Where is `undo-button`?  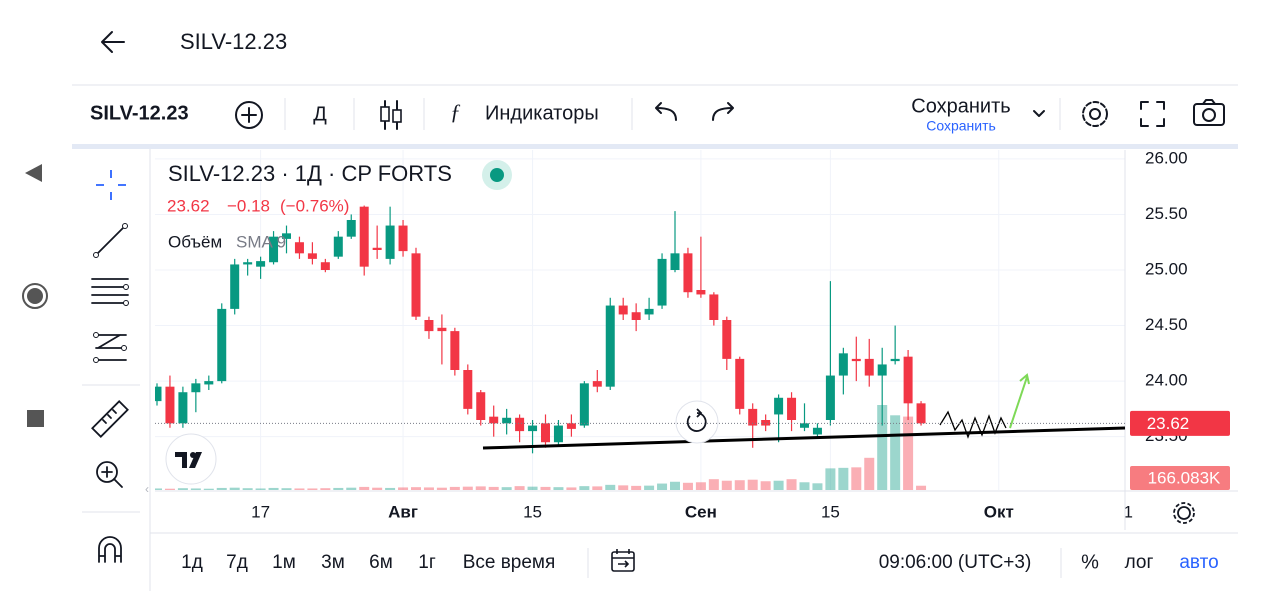
undo-button is located at coordinates (666, 111).